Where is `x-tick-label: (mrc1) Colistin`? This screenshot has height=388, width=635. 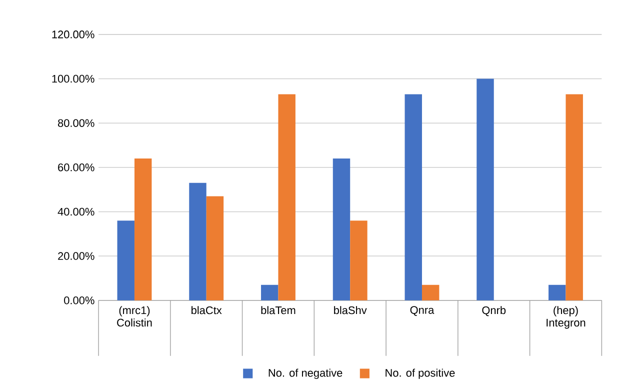 x-tick-label: (mrc1) Colistin is located at coordinates (134, 316).